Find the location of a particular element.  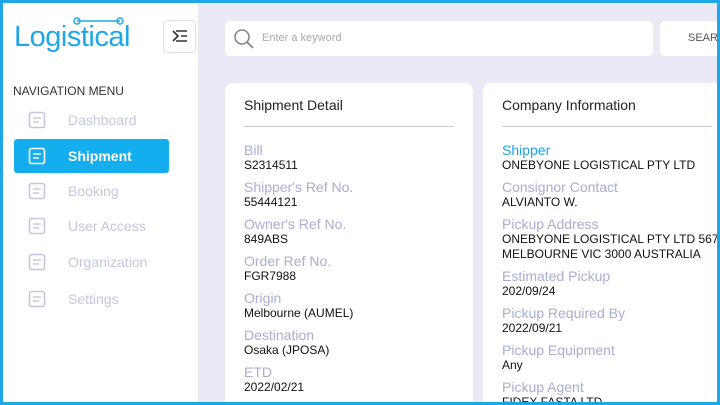

collapse-icon is located at coordinates (179, 36).